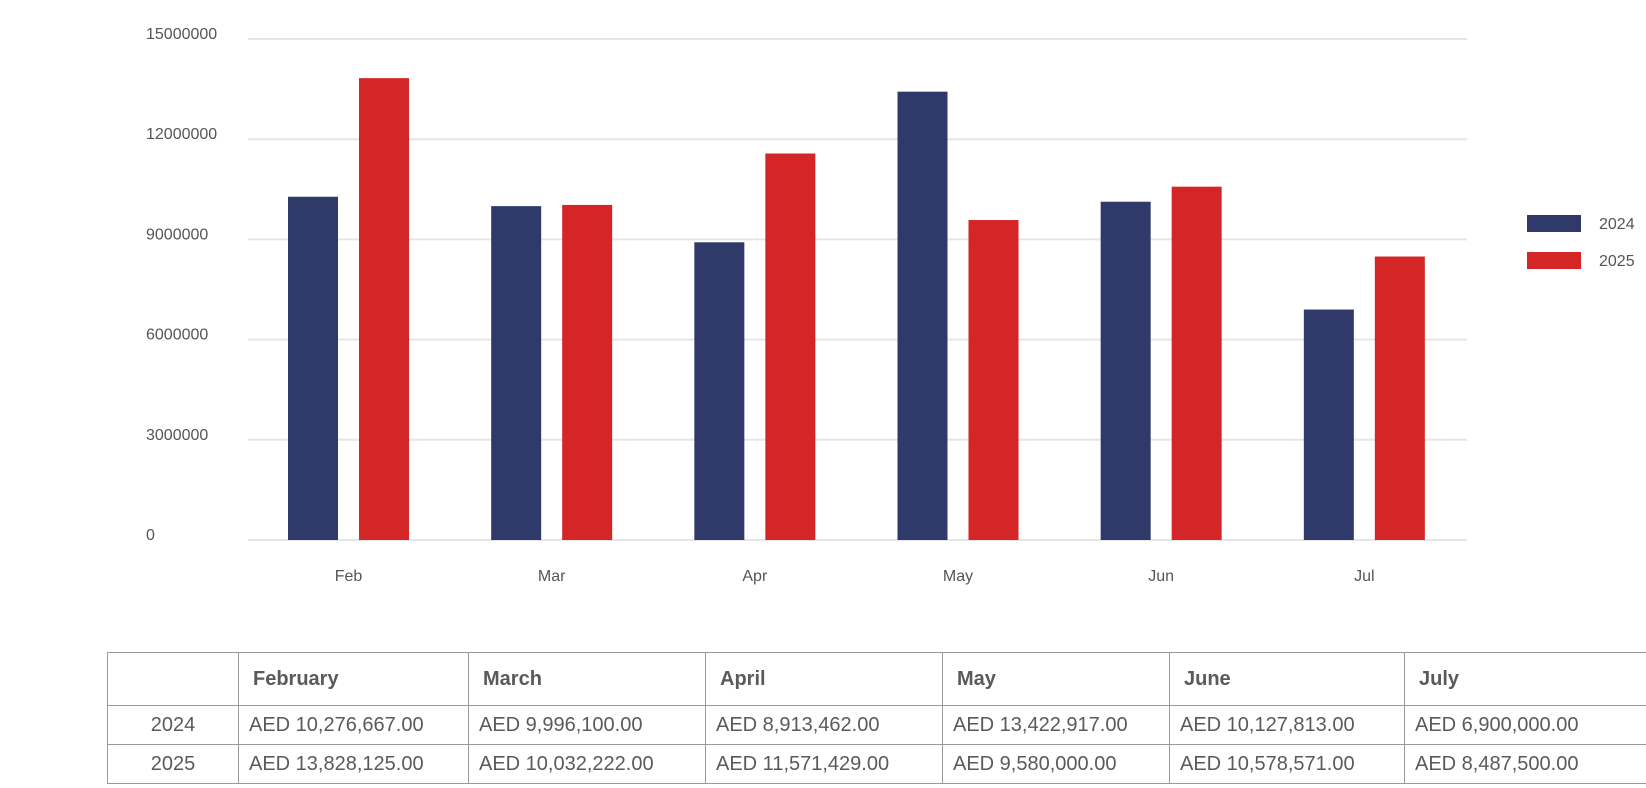 This screenshot has width=1646, height=788. I want to click on y-axis-ticks: 0 3000000 6000000 9000000 12000000 15000000, so click(181, 285).